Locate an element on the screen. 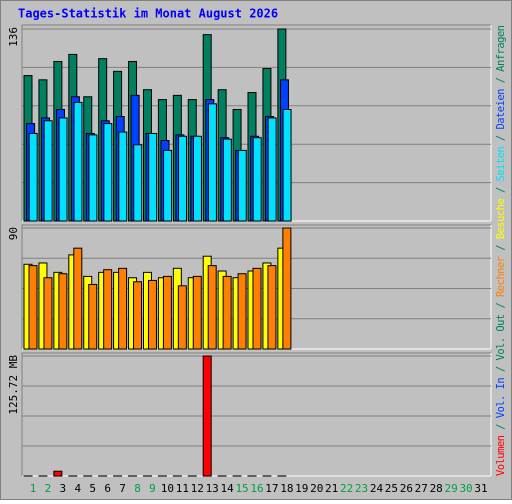 The image size is (512, 504). x-tick-label: 15 is located at coordinates (241, 488).